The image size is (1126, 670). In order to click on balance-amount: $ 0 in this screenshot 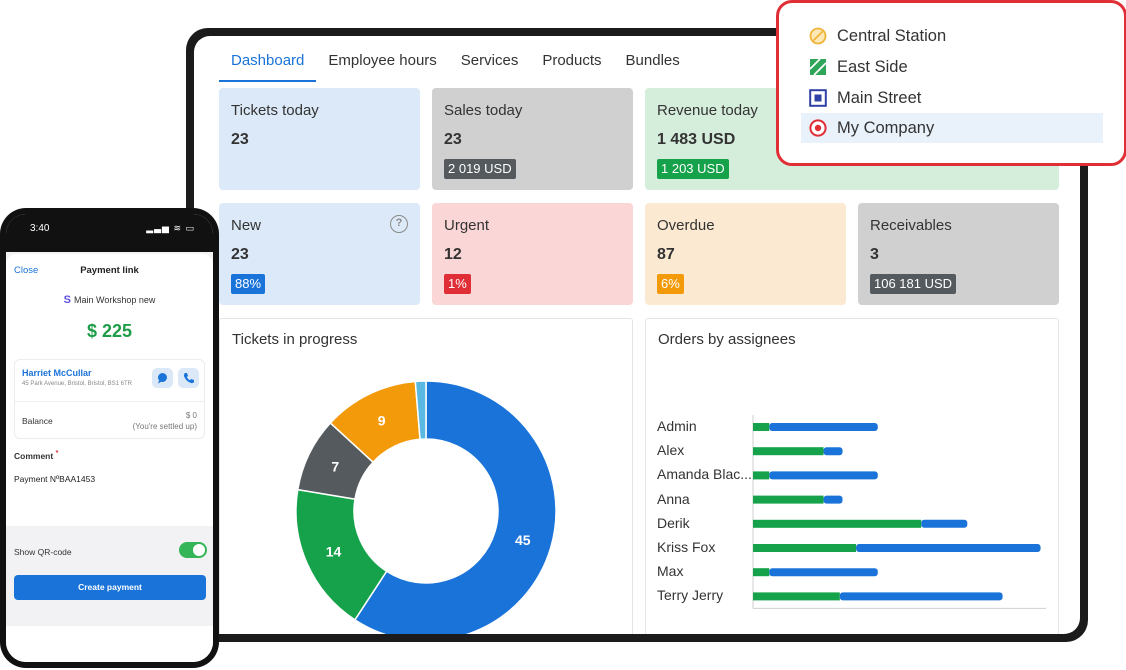, I will do `click(191, 415)`.